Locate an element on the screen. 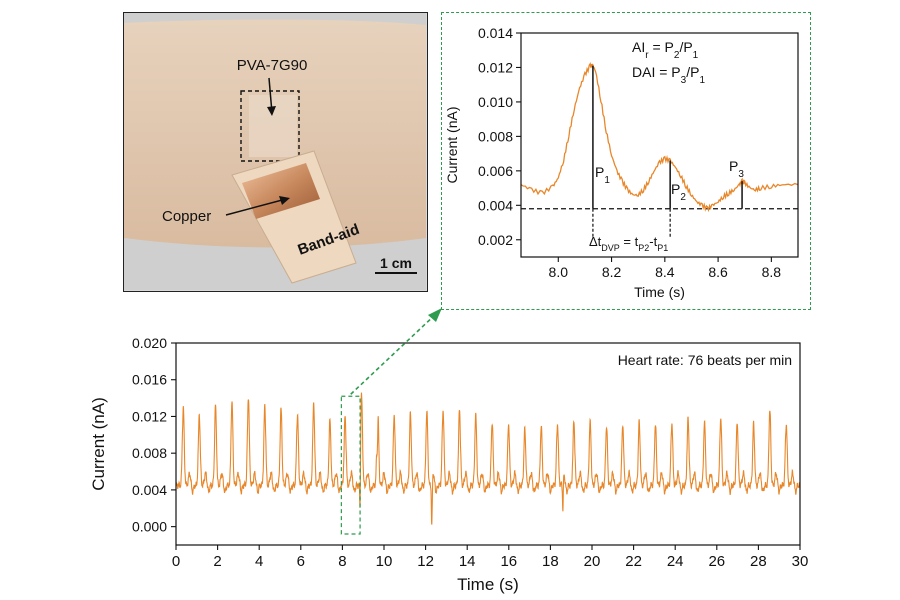  inset-y-tick-label: 0.002 is located at coordinates (495, 240).